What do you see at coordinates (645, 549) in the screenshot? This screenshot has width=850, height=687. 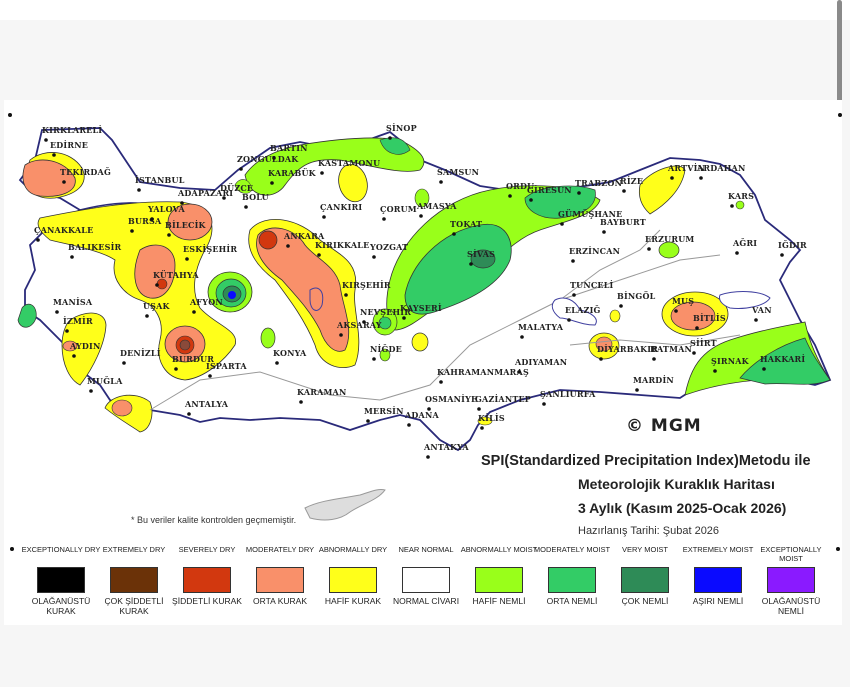 I see `legend-en-label: VERY MOIST` at bounding box center [645, 549].